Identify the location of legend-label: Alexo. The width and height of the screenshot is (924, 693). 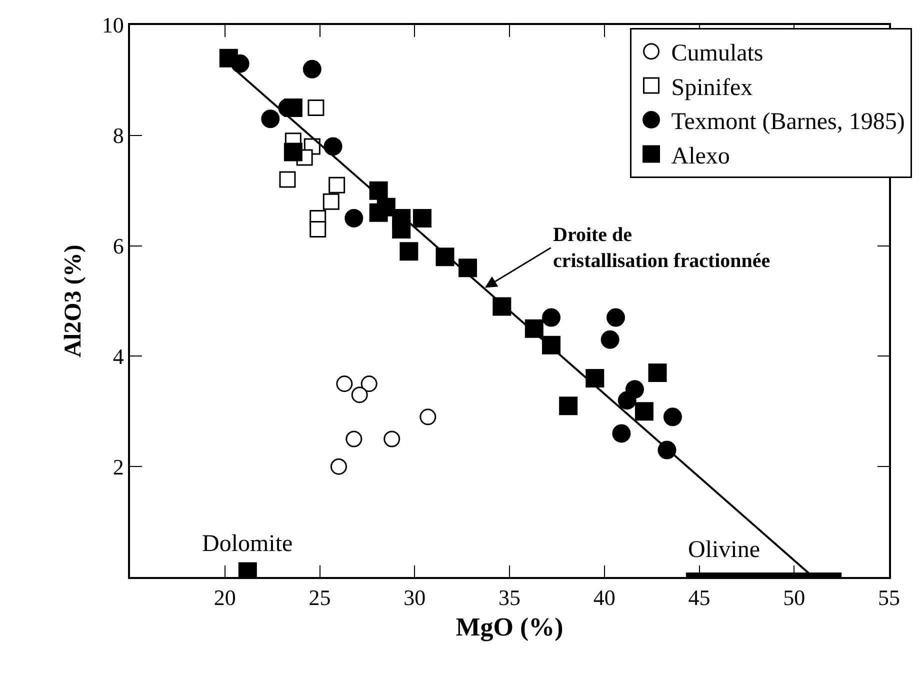
(700, 156).